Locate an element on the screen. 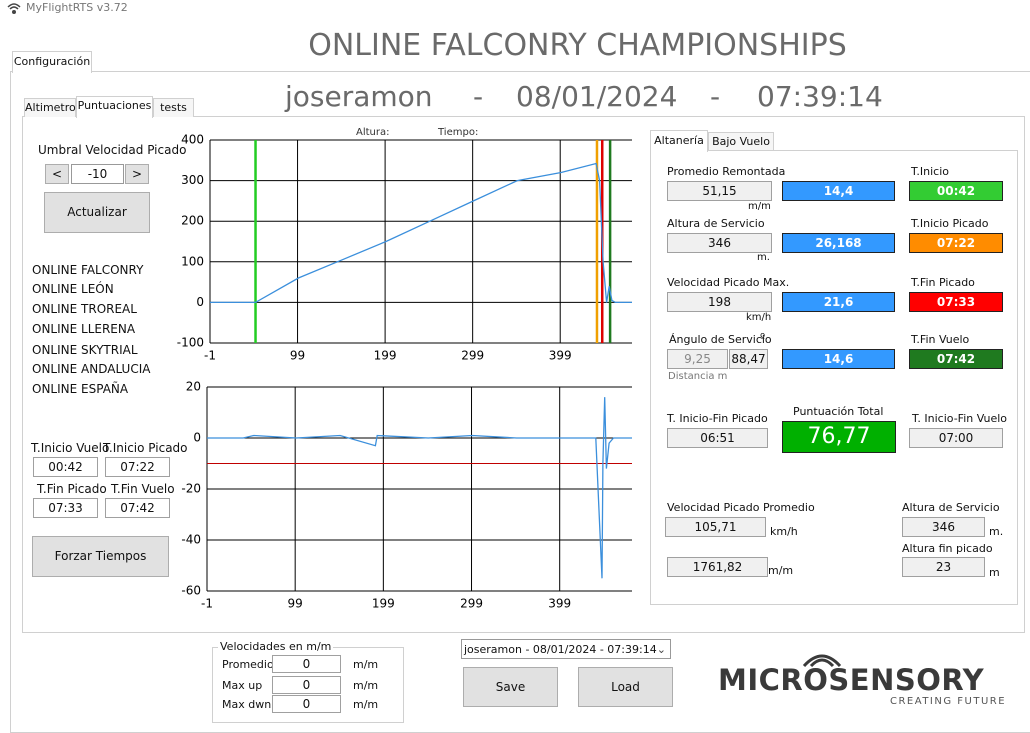 The width and height of the screenshot is (1030, 733). session-selected: joseramon - 08/01/2024 - 07:39:14 is located at coordinates (560, 649).